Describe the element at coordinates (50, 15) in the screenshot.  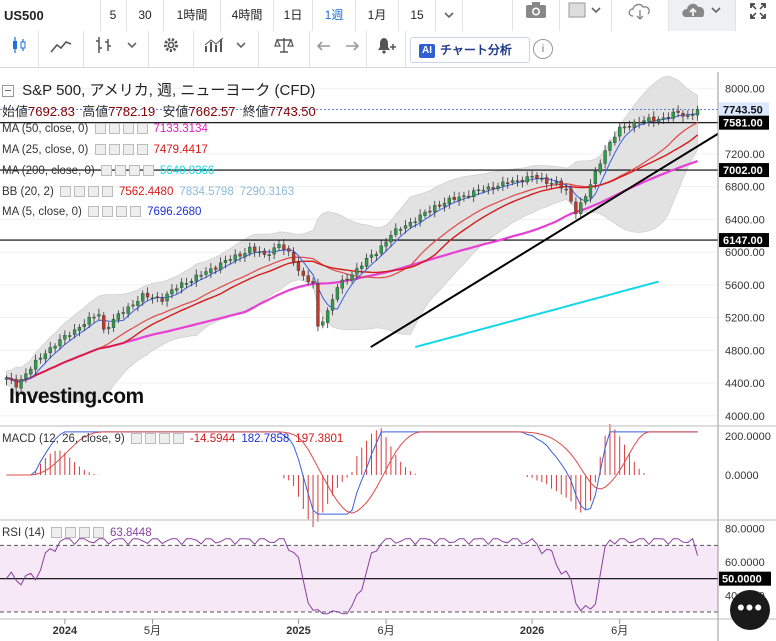
I see `symbol-label: US500` at that location.